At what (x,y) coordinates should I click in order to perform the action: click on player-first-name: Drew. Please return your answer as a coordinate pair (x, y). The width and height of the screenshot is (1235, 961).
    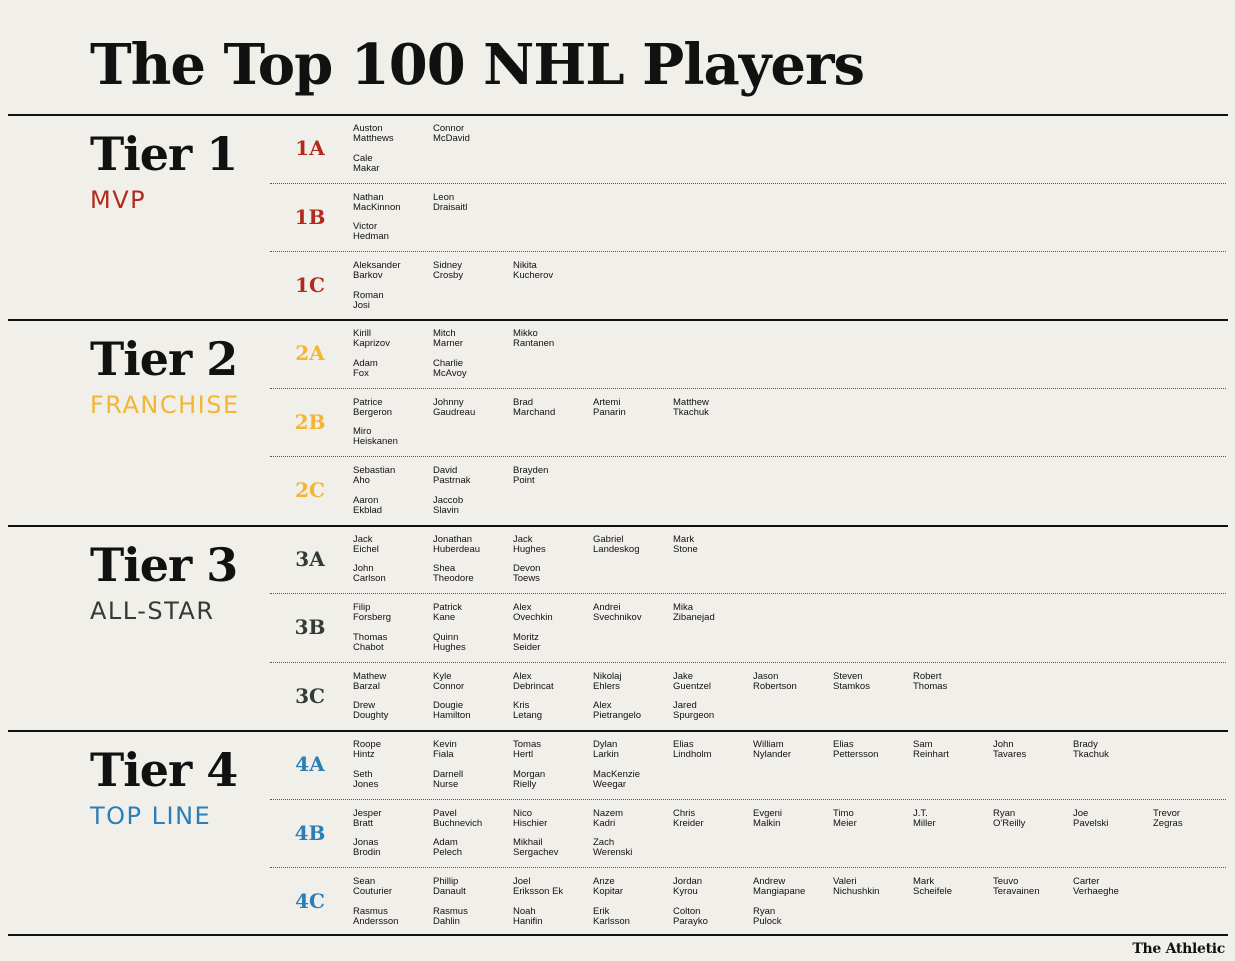
    Looking at the image, I should click on (364, 706).